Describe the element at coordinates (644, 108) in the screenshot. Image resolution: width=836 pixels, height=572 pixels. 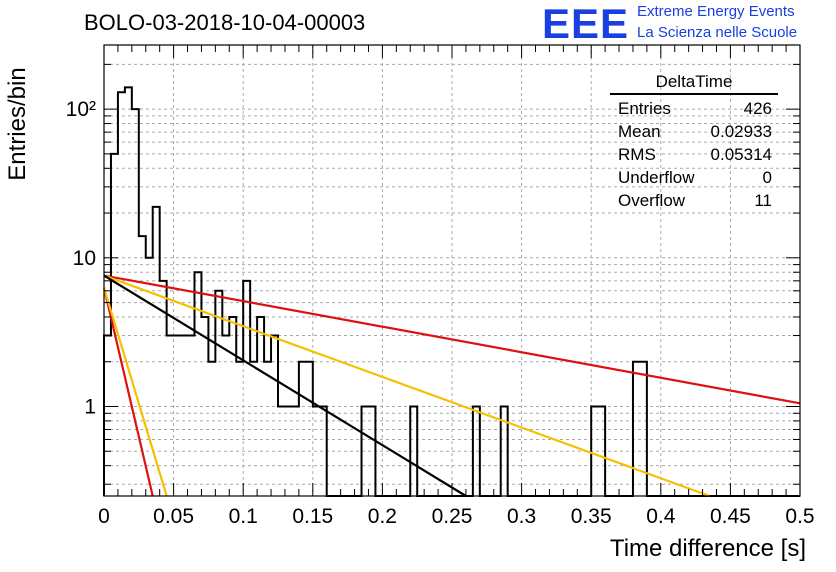
I see `stats-label: Entries` at that location.